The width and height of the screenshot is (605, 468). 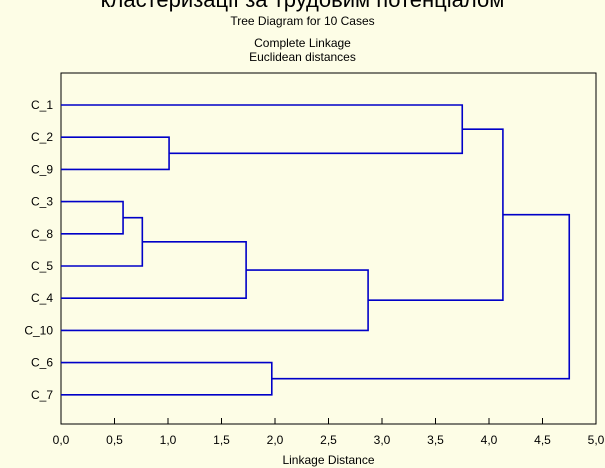 What do you see at coordinates (61, 440) in the screenshot?
I see `x-tick-label: 0,0` at bounding box center [61, 440].